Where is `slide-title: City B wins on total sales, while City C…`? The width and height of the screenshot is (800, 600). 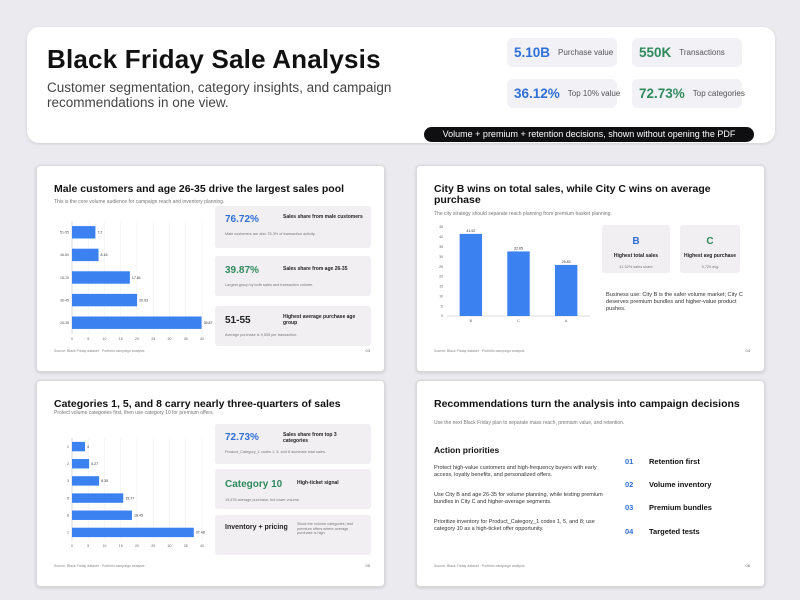 slide-title: City B wins on total sales, while City C… is located at coordinates (572, 194).